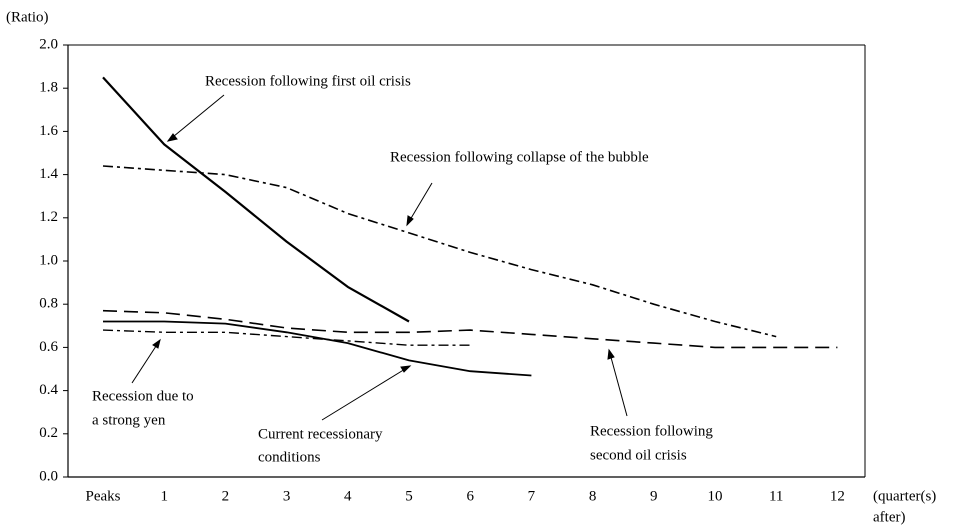 This screenshot has height=532, width=976. I want to click on y-axis-label: (Ratio), so click(27, 17).